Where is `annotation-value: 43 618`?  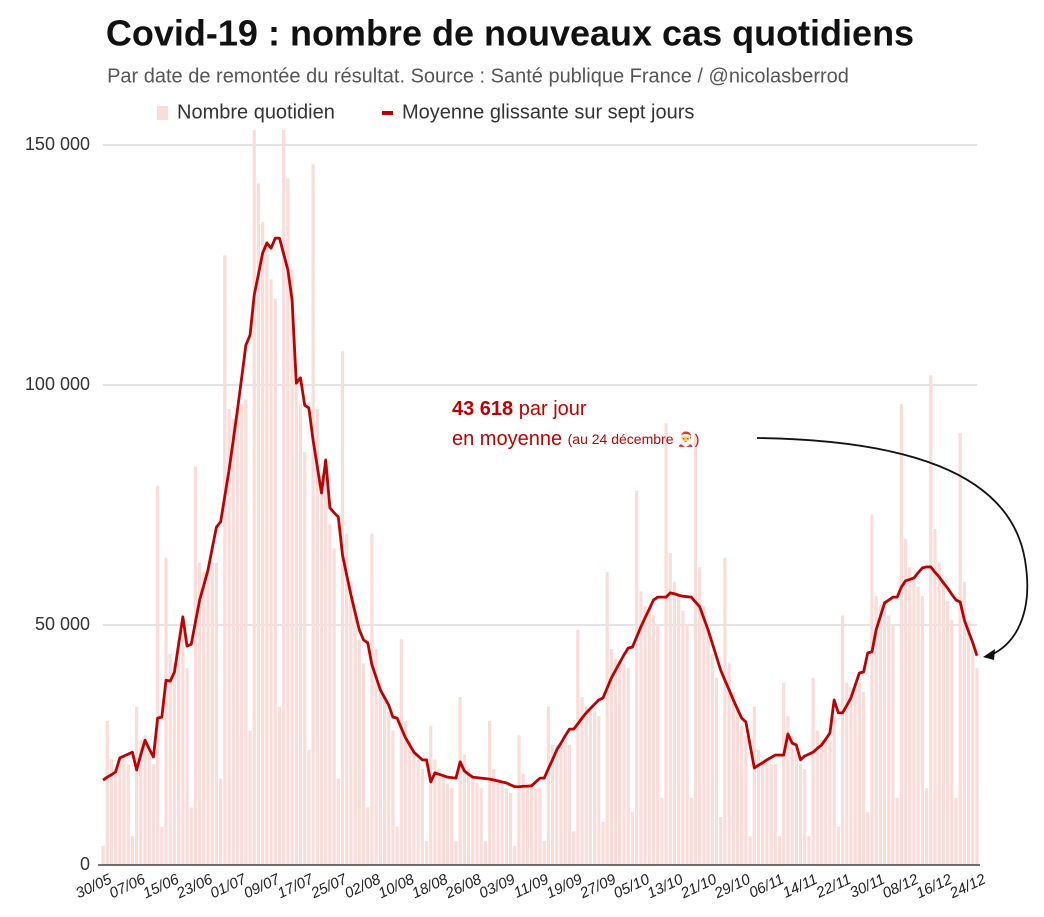 annotation-value: 43 618 is located at coordinates (482, 409).